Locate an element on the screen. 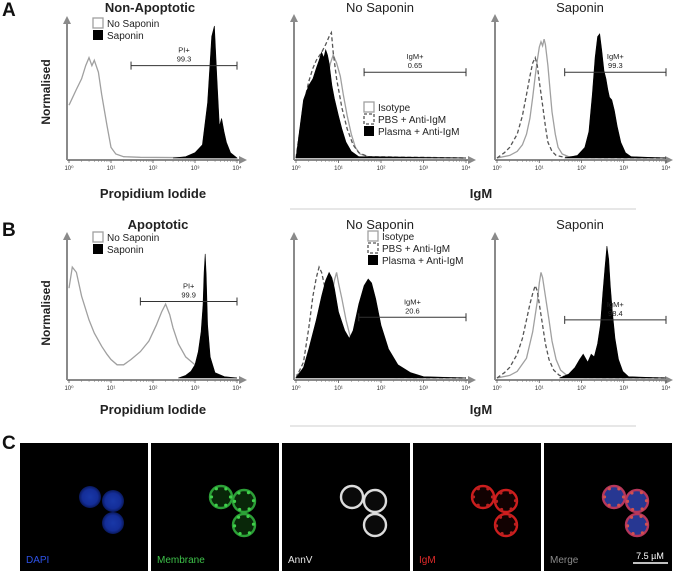 The height and width of the screenshot is (572, 674). gate-value: 98.4 is located at coordinates (615, 313).